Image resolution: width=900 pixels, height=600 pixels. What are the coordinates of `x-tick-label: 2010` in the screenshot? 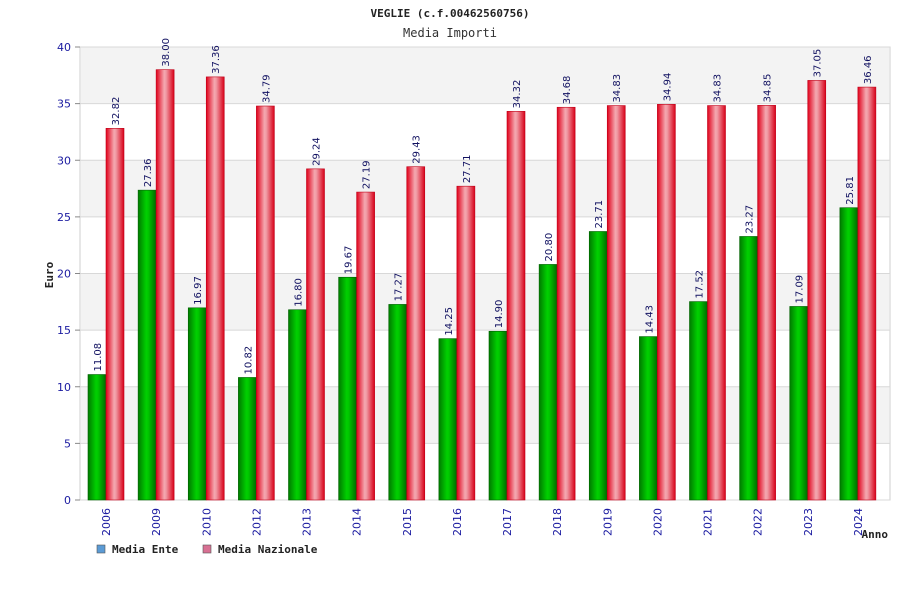 It's located at (206, 522).